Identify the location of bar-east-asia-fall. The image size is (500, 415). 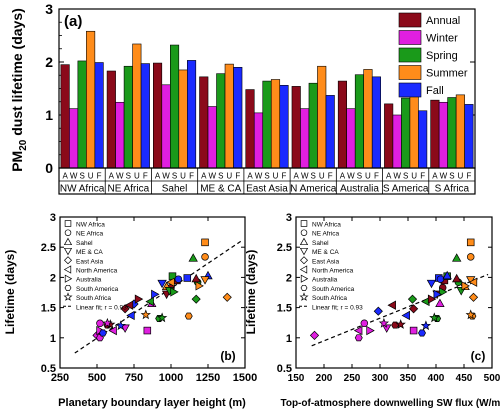
(284, 127).